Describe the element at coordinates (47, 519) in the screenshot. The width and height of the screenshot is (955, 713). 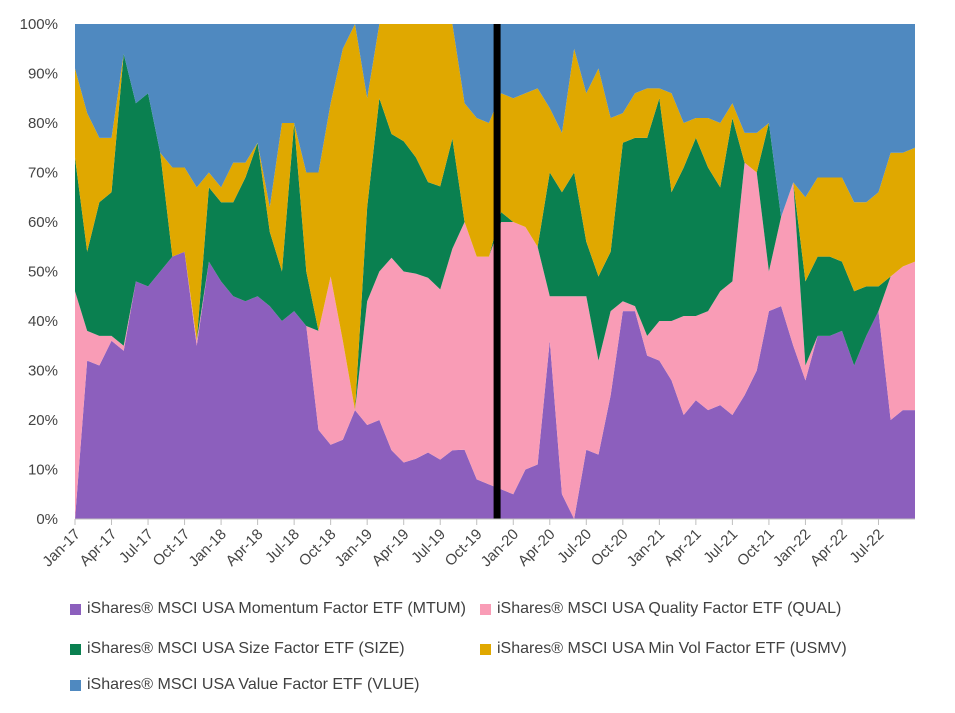
I see `y-tick-label: 0%` at that location.